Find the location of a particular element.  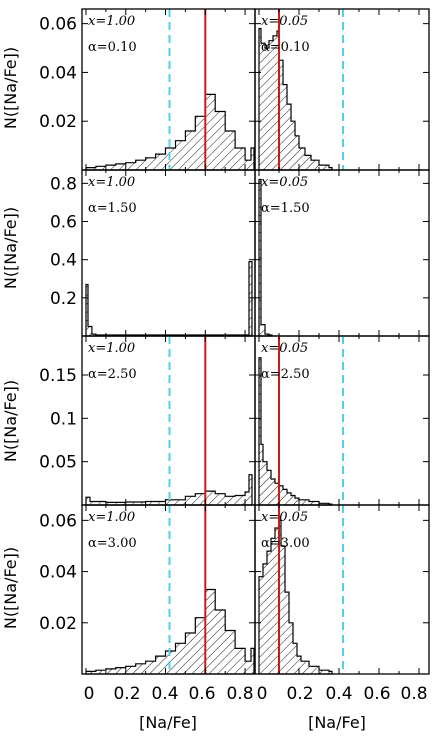

y-tick-label: 0.6 is located at coordinates (63, 223).